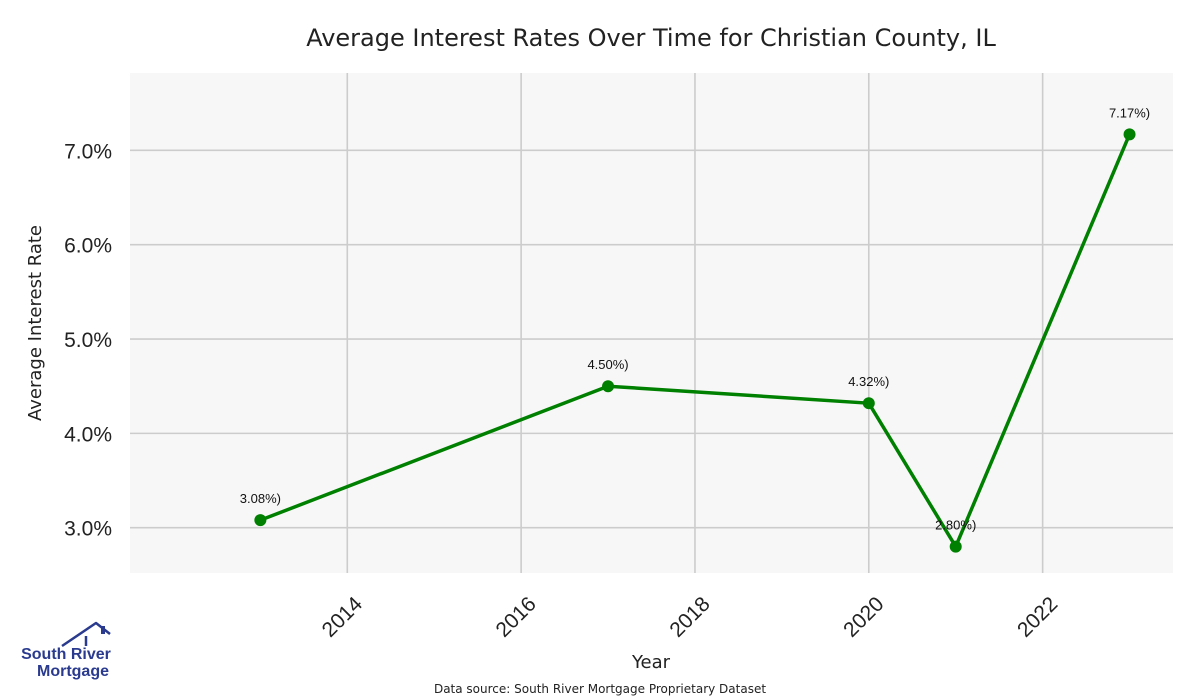 This screenshot has width=1200, height=700. I want to click on x-tick-label: 2014, so click(343, 617).